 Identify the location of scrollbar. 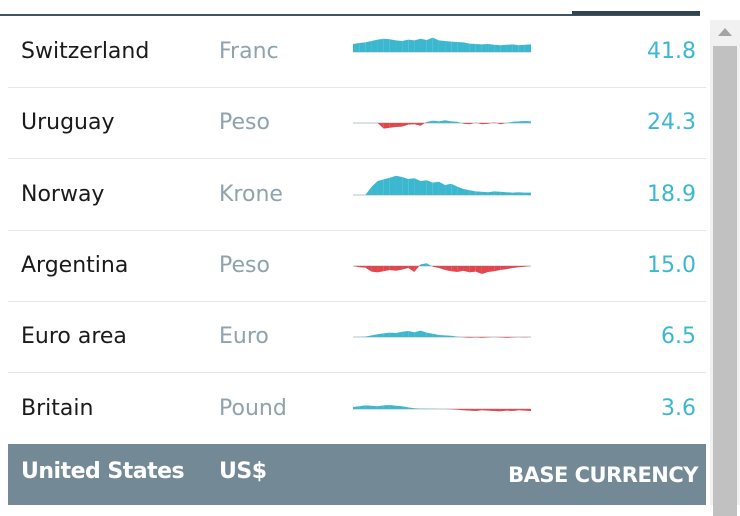
(725, 262).